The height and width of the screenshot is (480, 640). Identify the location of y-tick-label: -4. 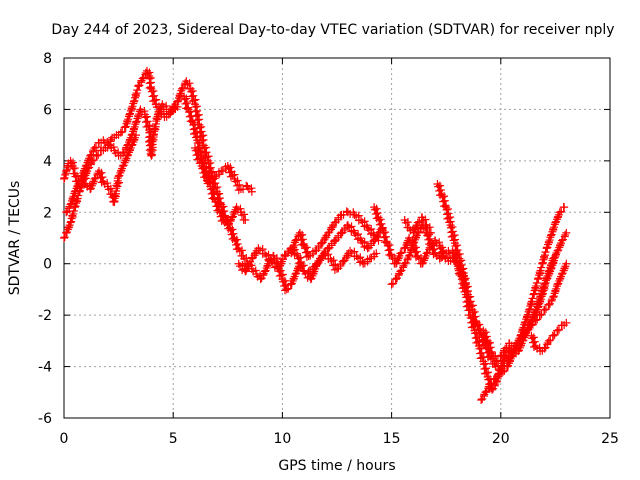
(45, 368).